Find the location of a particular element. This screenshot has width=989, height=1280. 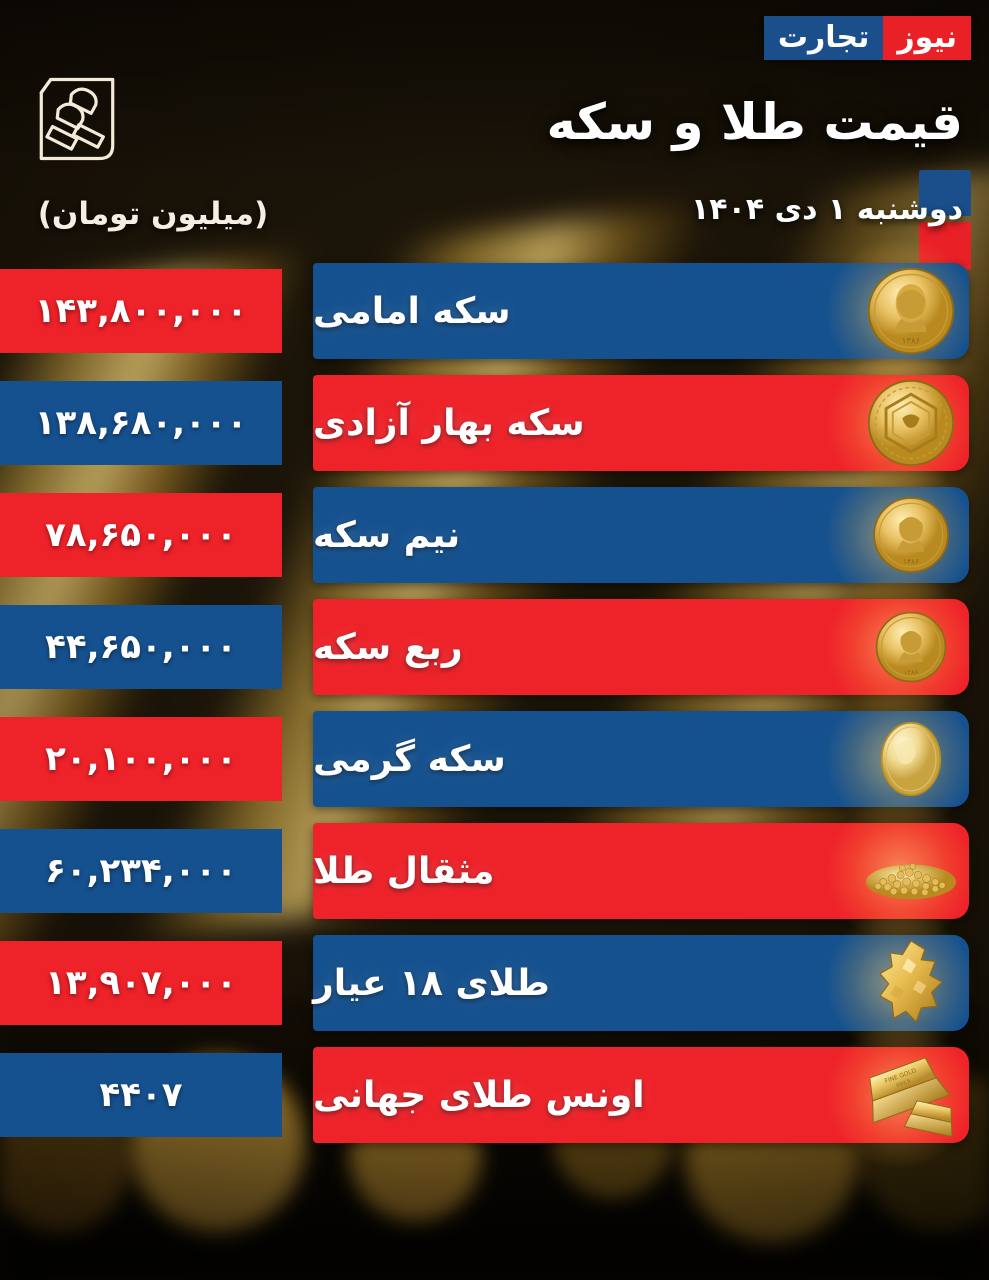

price-value: ۱۴۳,۸۰۰,۰۰۰ is located at coordinates (141, 311).